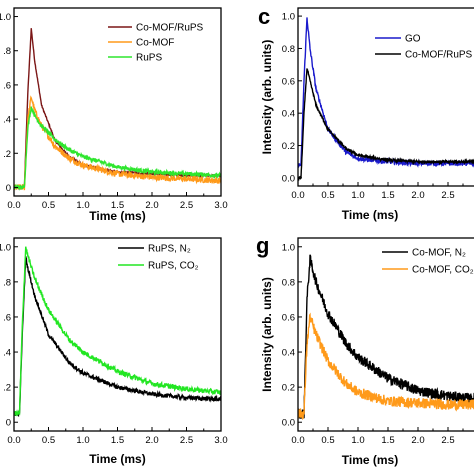  What do you see at coordinates (169, 249) in the screenshot?
I see `legend-label: RuPS, N₂` at bounding box center [169, 249].